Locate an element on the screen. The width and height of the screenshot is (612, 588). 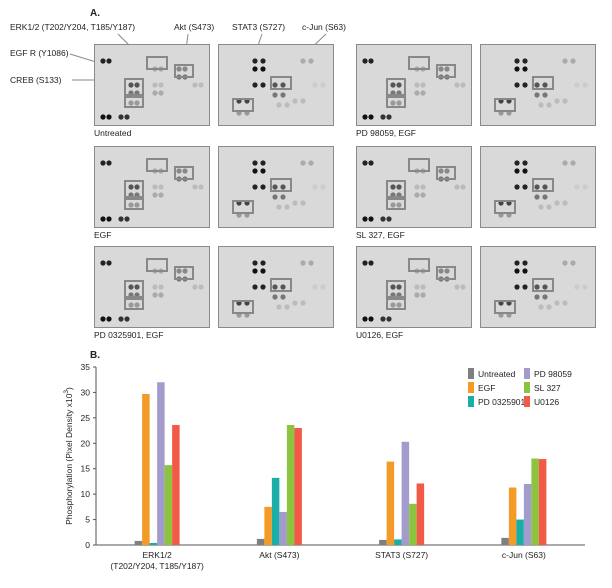
callout-stat3: STAT3 (S727) is located at coordinates (259, 27).